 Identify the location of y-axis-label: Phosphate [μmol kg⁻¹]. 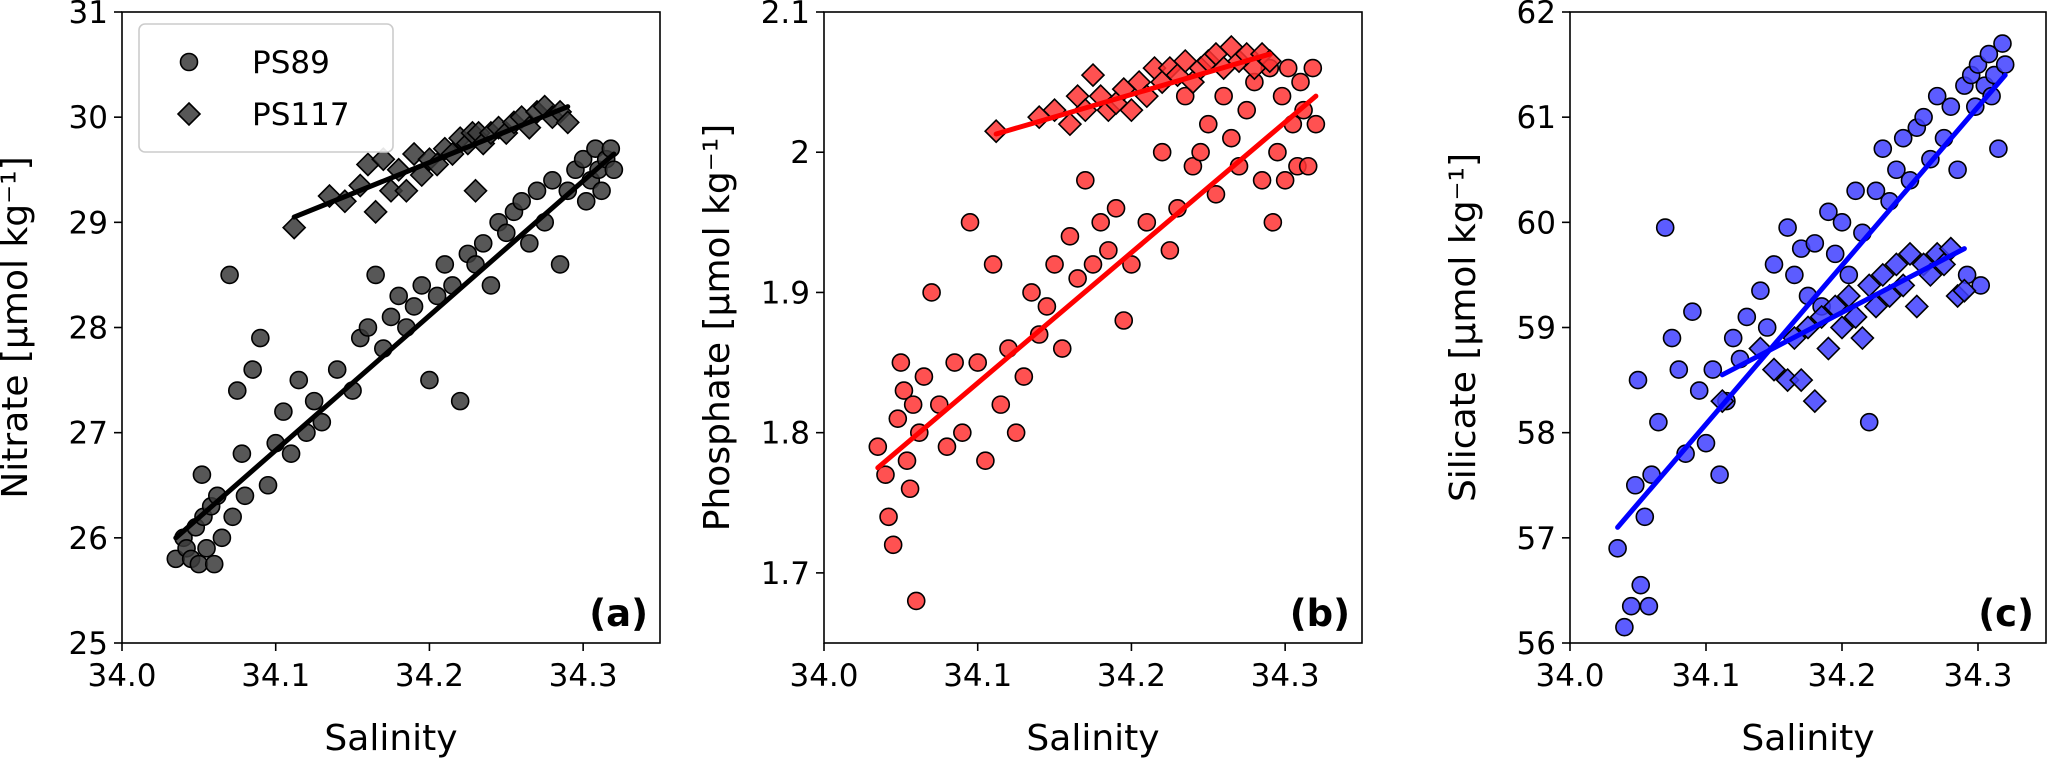
(717, 327).